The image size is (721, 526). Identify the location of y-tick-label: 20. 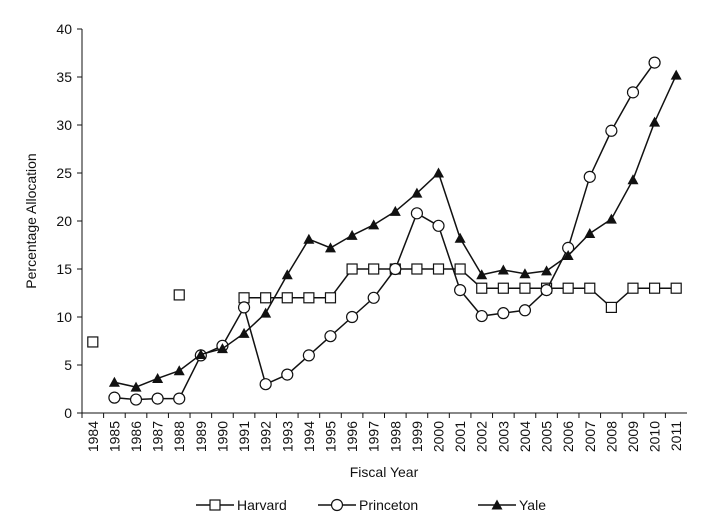
(64, 221).